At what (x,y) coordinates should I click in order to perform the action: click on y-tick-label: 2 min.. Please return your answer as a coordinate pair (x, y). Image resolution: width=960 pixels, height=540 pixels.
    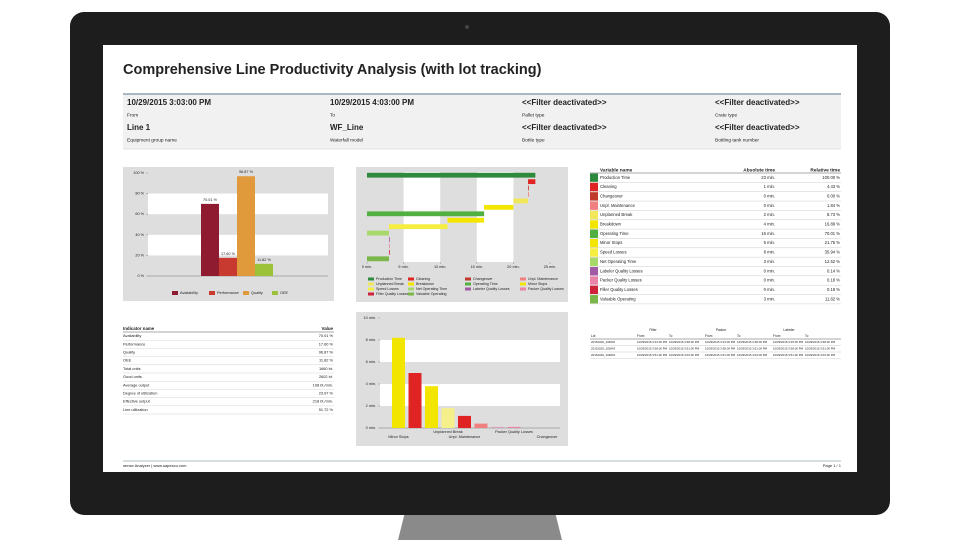
    Looking at the image, I should click on (371, 406).